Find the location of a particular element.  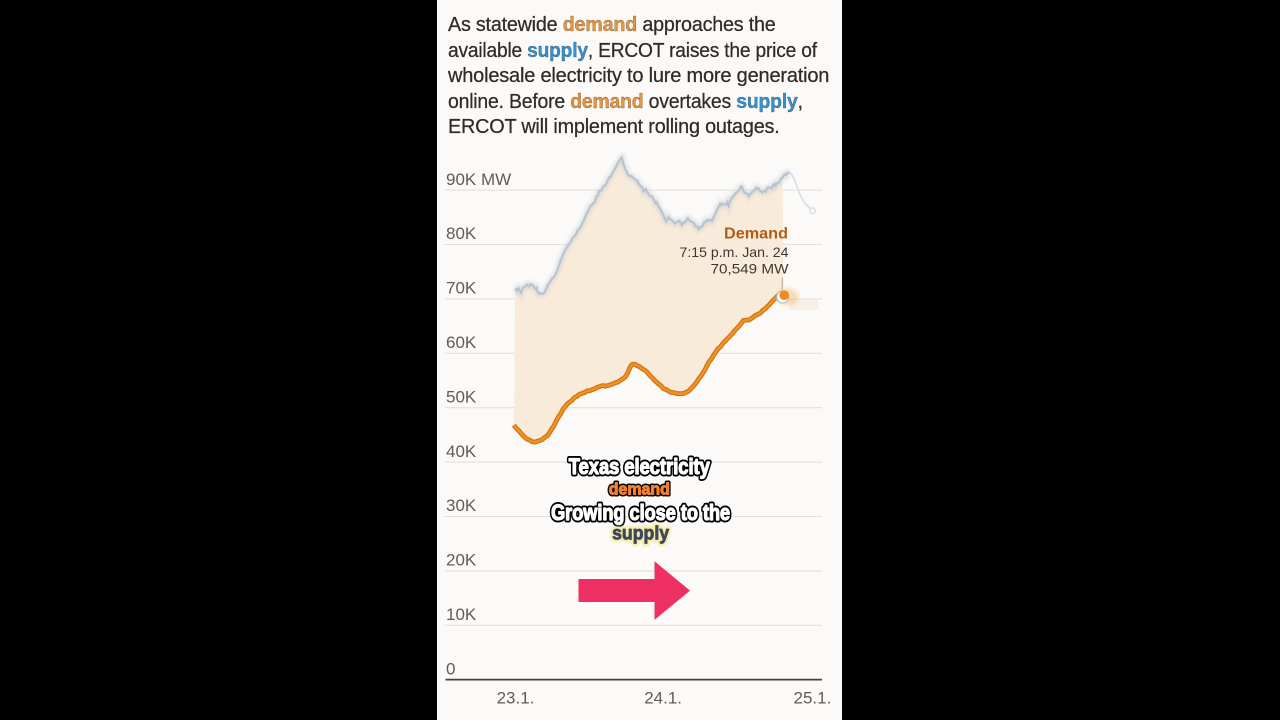

svg-text: Texas electricity is located at coordinates (640, 466).